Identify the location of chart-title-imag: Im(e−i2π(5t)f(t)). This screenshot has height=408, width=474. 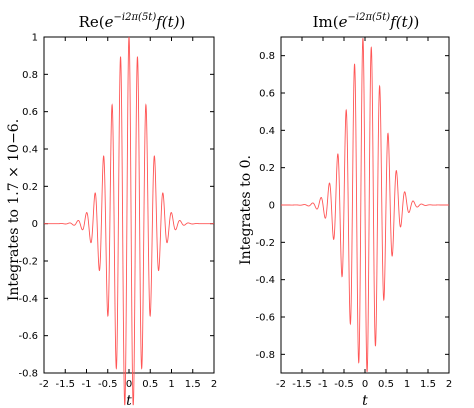
(366, 21).